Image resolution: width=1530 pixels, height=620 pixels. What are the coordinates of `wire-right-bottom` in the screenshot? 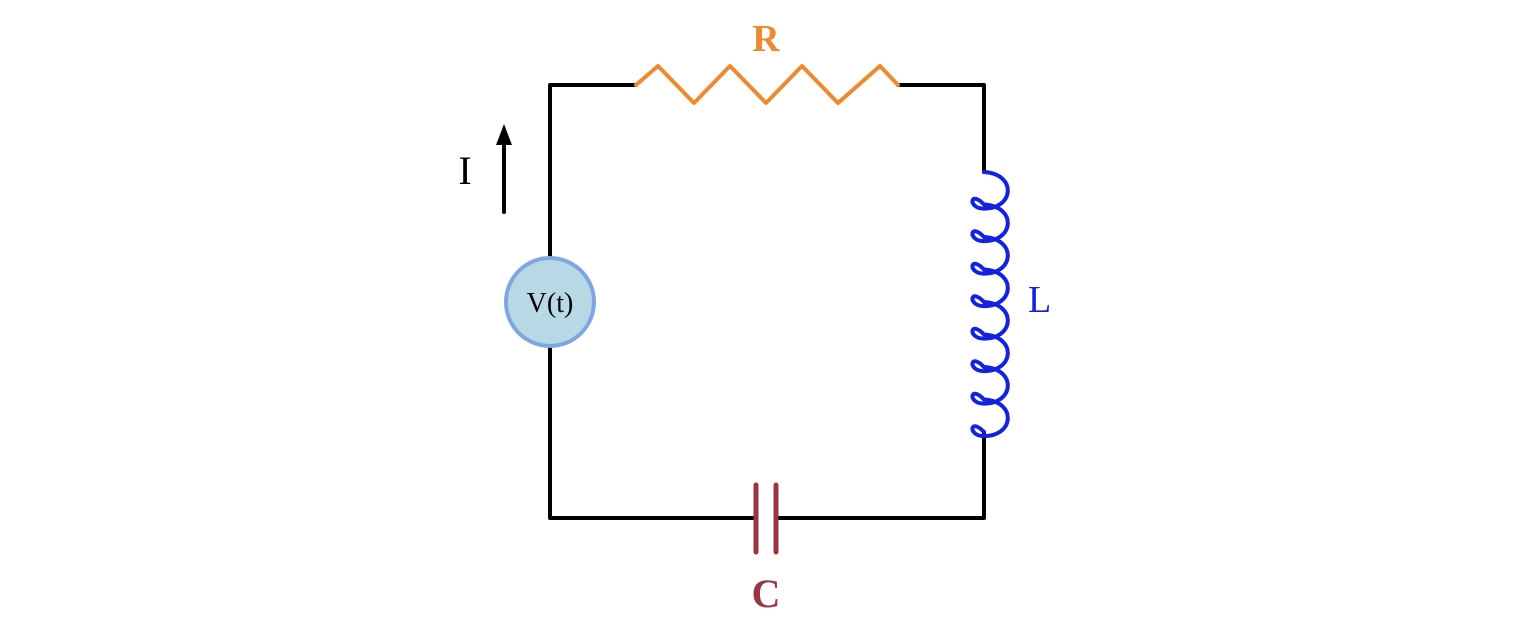 It's located at (880, 475).